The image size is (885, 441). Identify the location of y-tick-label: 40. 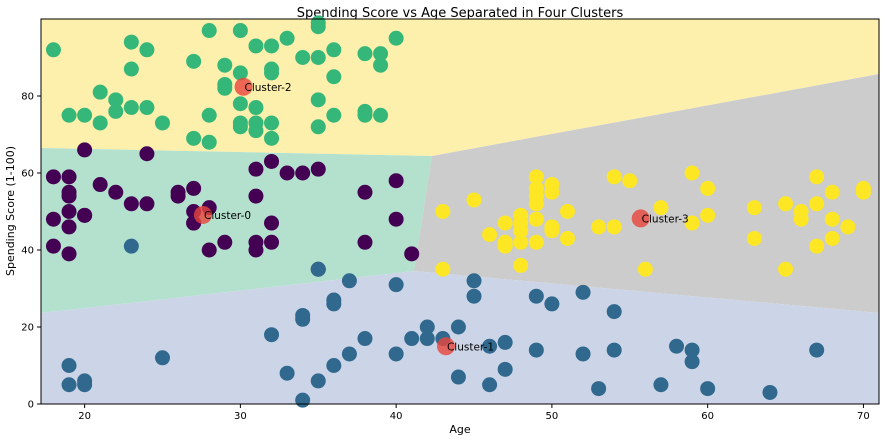
(27, 251).